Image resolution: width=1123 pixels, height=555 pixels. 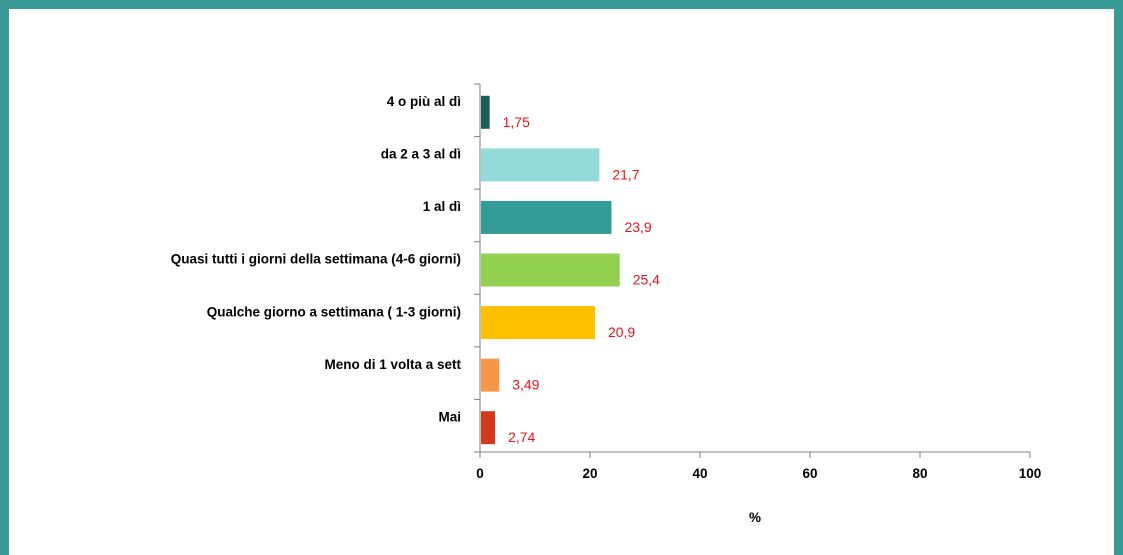 I want to click on data-label-4: 25,4, so click(x=646, y=280).